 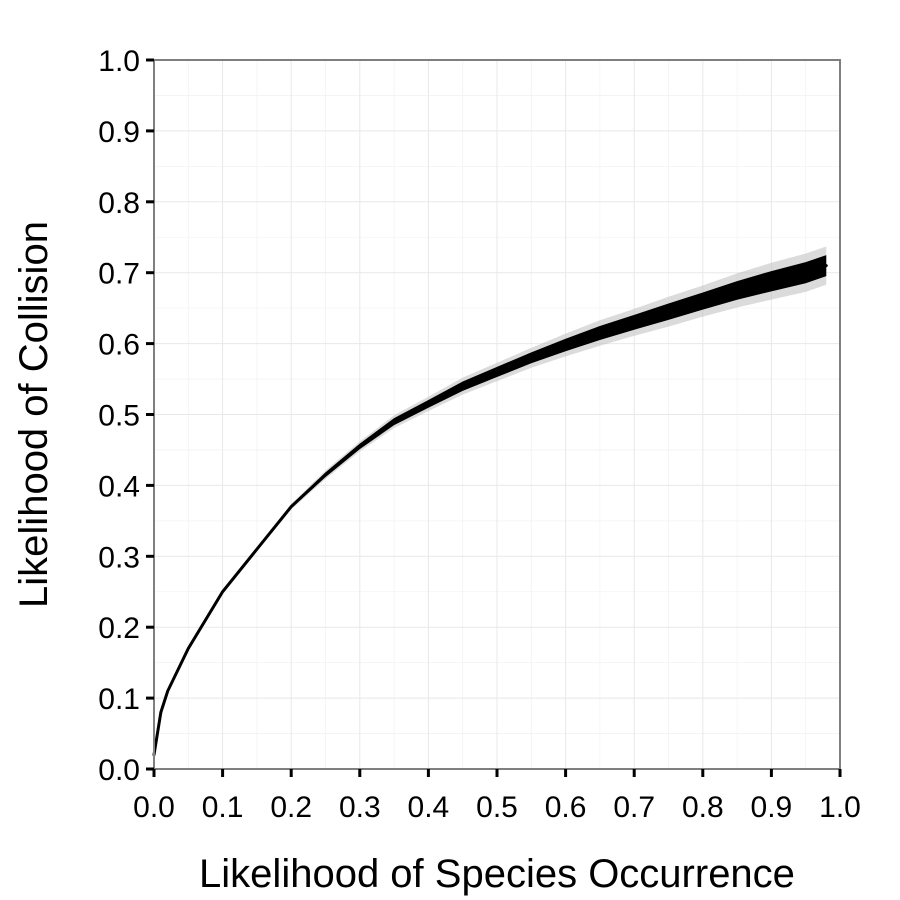 I want to click on y-tick-label: 0.9, so click(x=119, y=132).